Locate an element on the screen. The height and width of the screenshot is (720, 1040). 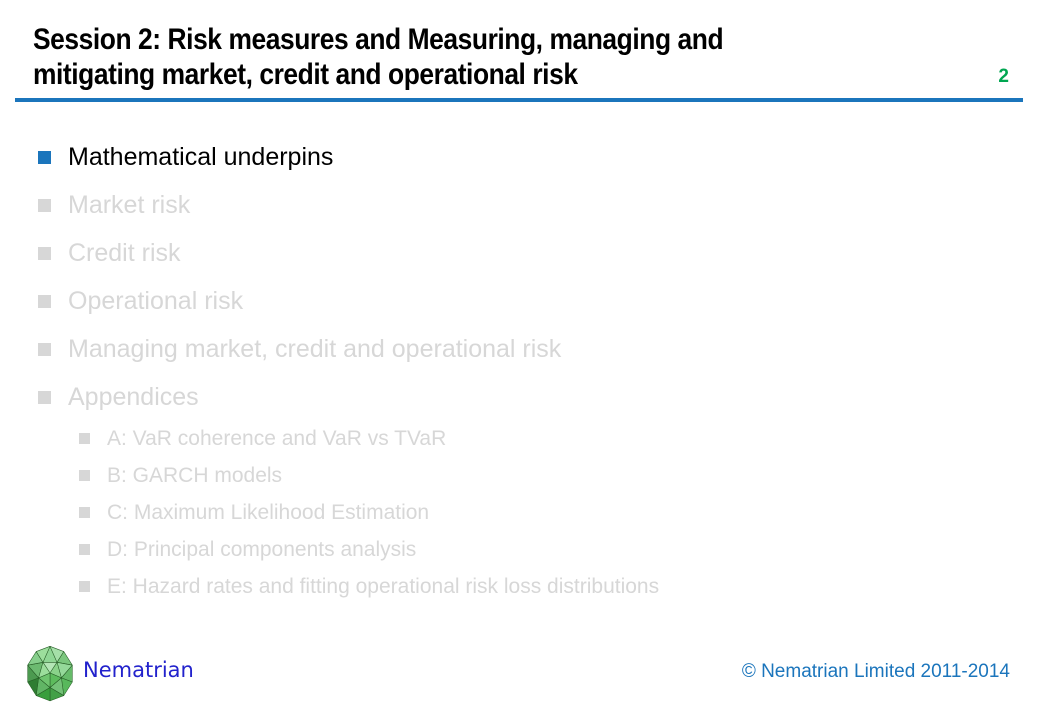
bullet-label: Appendices is located at coordinates (133, 396).